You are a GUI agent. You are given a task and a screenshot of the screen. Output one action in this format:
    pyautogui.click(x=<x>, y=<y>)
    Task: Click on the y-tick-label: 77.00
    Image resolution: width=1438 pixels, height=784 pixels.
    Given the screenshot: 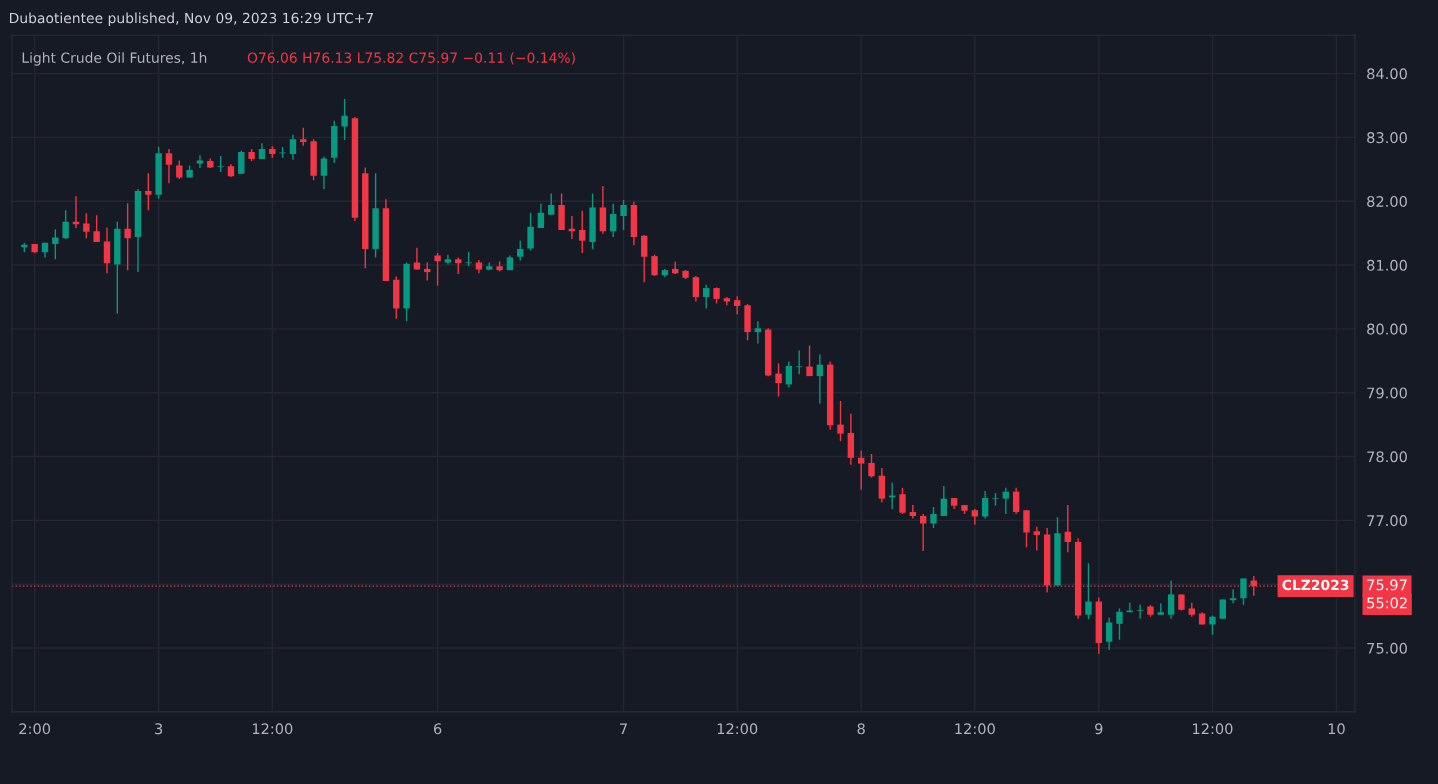 What is the action you would take?
    pyautogui.click(x=1387, y=521)
    